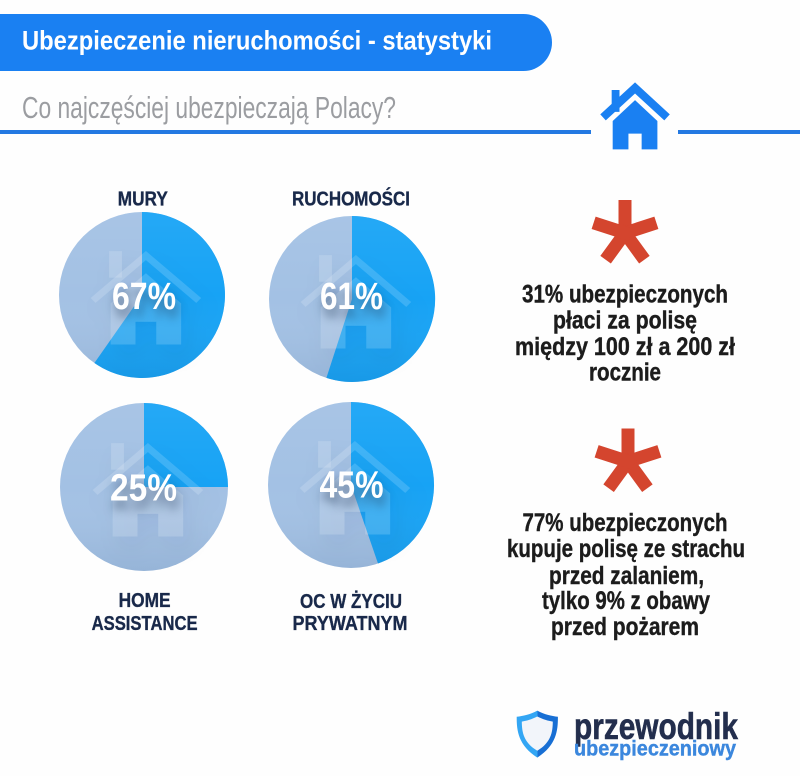  What do you see at coordinates (143, 489) in the screenshot?
I see `svg-text: 25%` at bounding box center [143, 489].